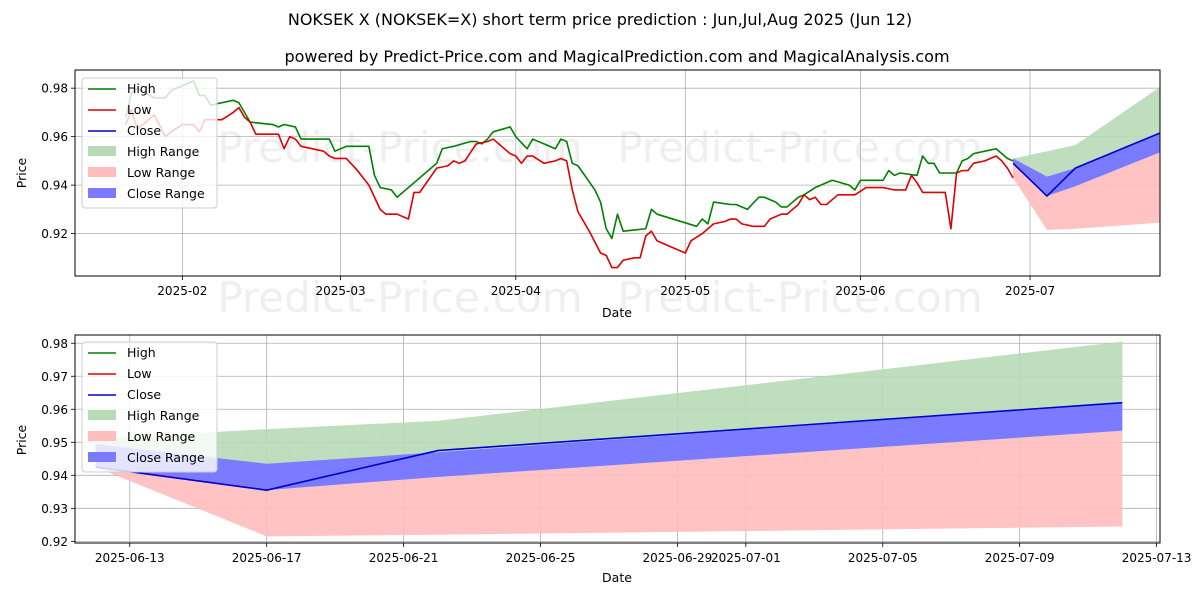 Image resolution: width=1200 pixels, height=604 pixels. What do you see at coordinates (21, 439) in the screenshot?
I see `y-axis-label-bottom: Price` at bounding box center [21, 439].